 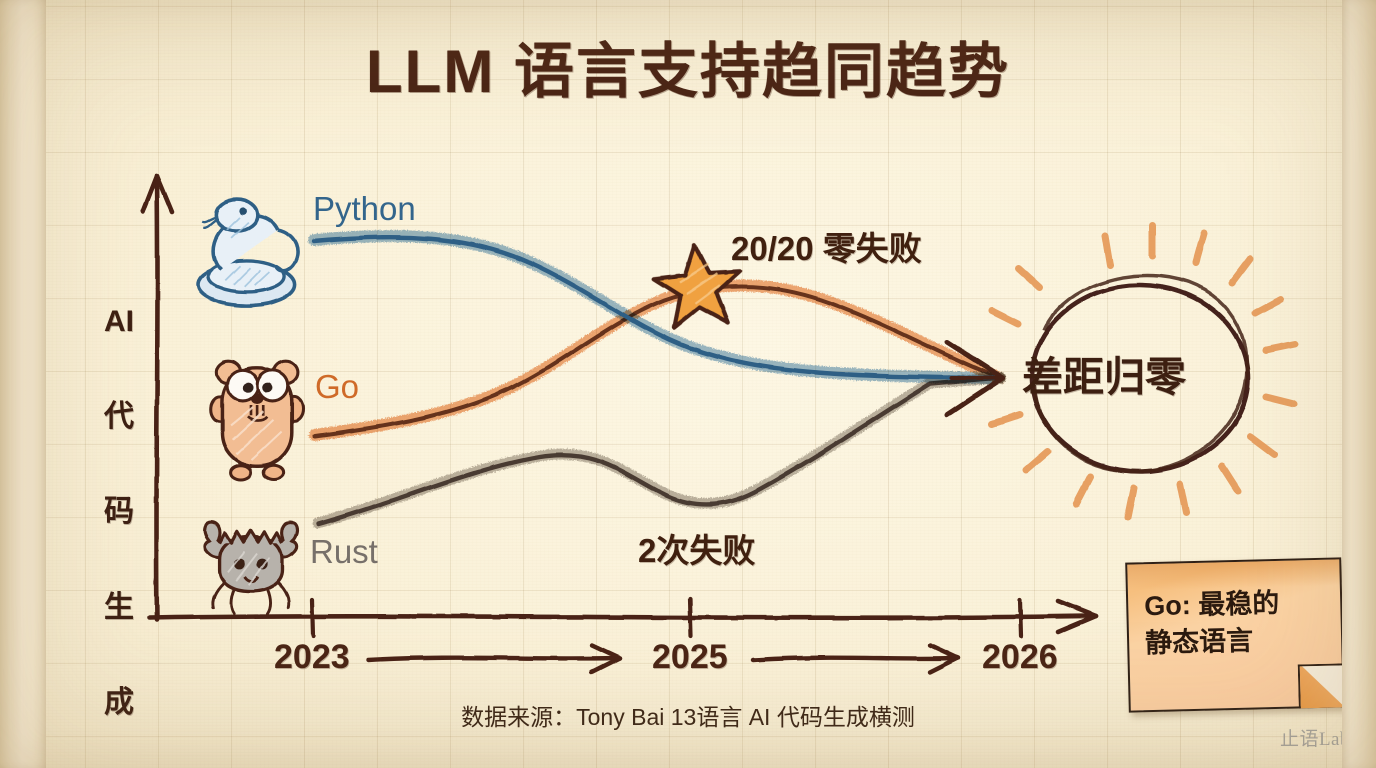 I want to click on series-line-rust, so click(x=659, y=450).